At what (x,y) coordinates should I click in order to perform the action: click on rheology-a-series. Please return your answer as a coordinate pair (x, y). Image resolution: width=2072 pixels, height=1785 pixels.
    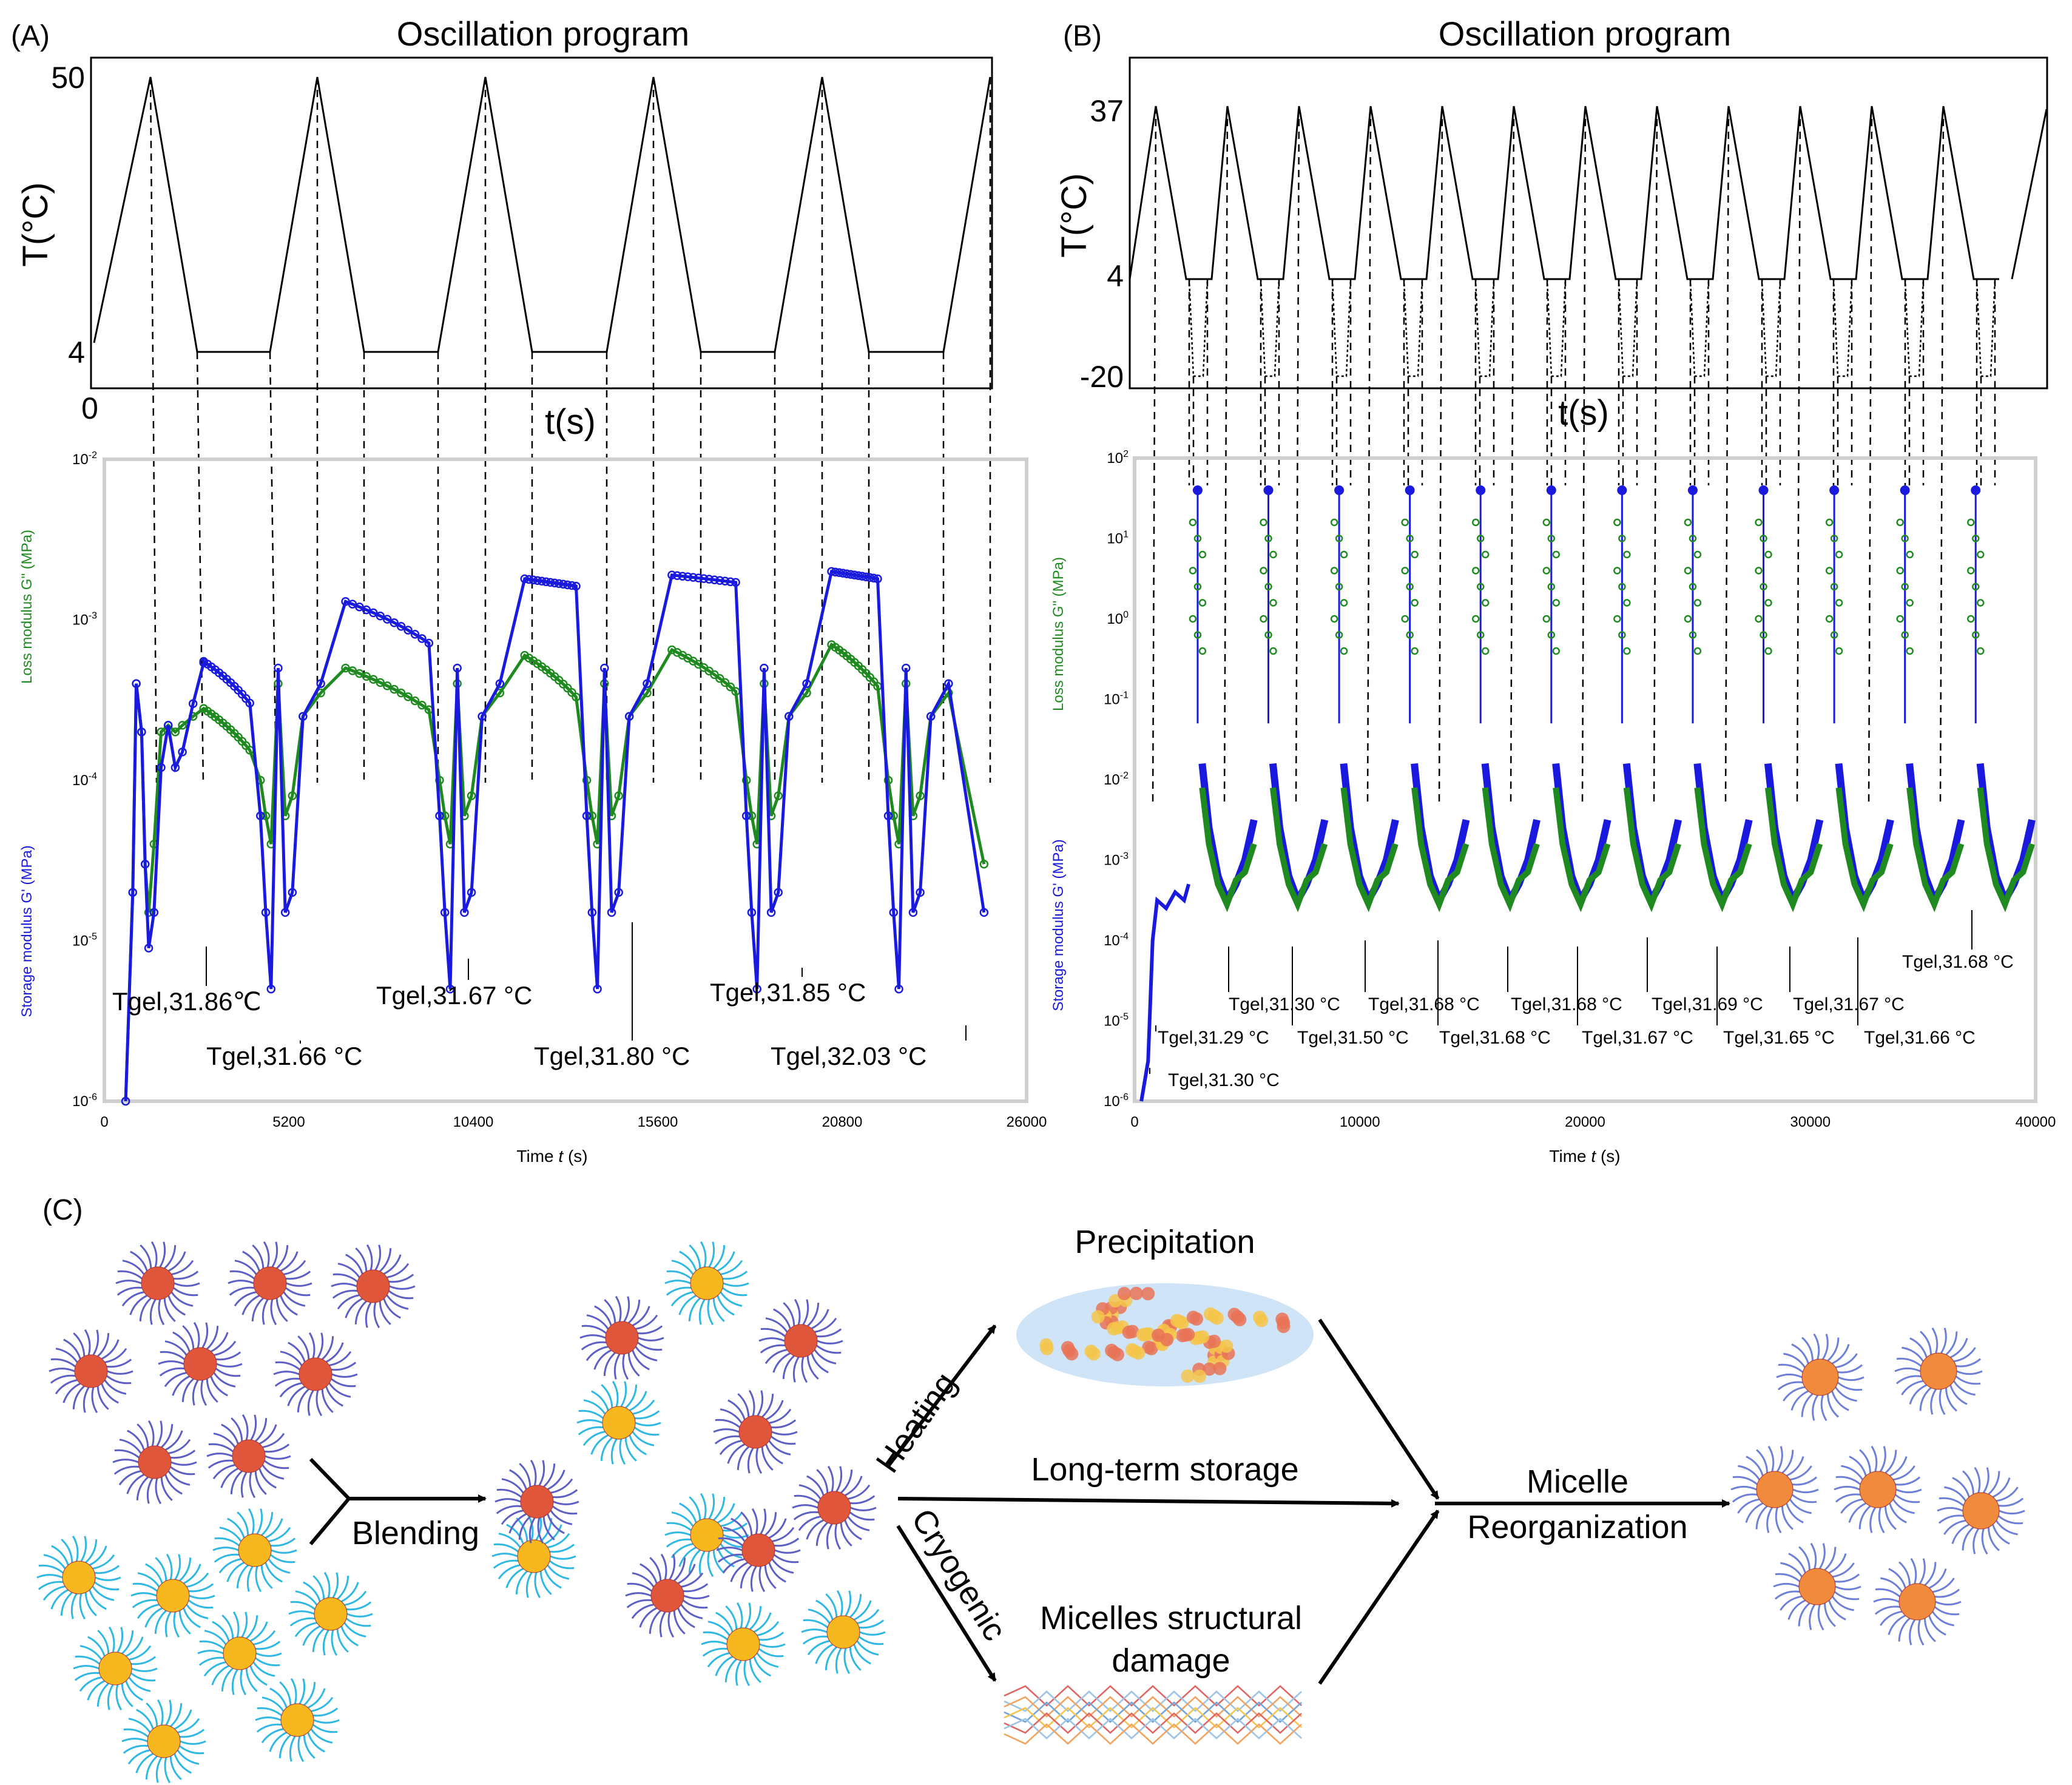
    Looking at the image, I should click on (555, 837).